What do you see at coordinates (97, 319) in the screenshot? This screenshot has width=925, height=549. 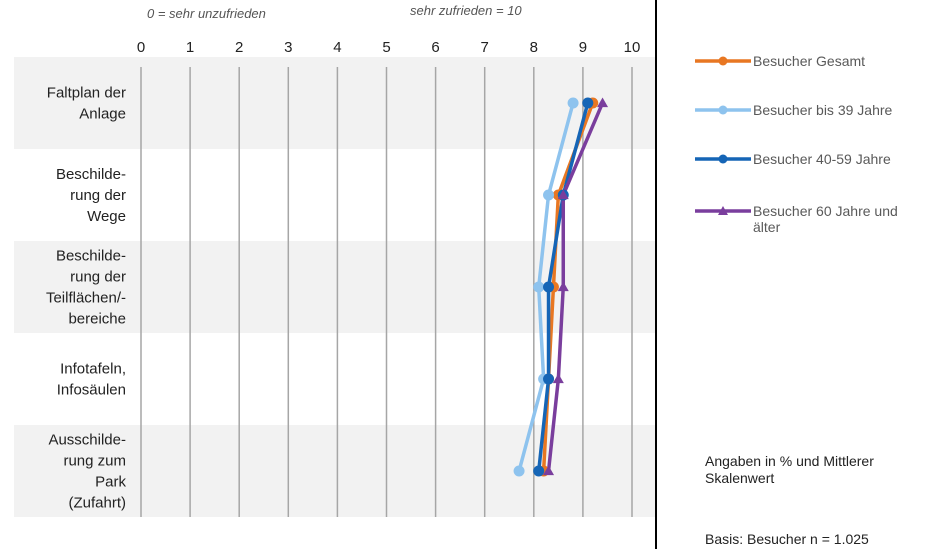 I see `category-label: bereiche` at bounding box center [97, 319].